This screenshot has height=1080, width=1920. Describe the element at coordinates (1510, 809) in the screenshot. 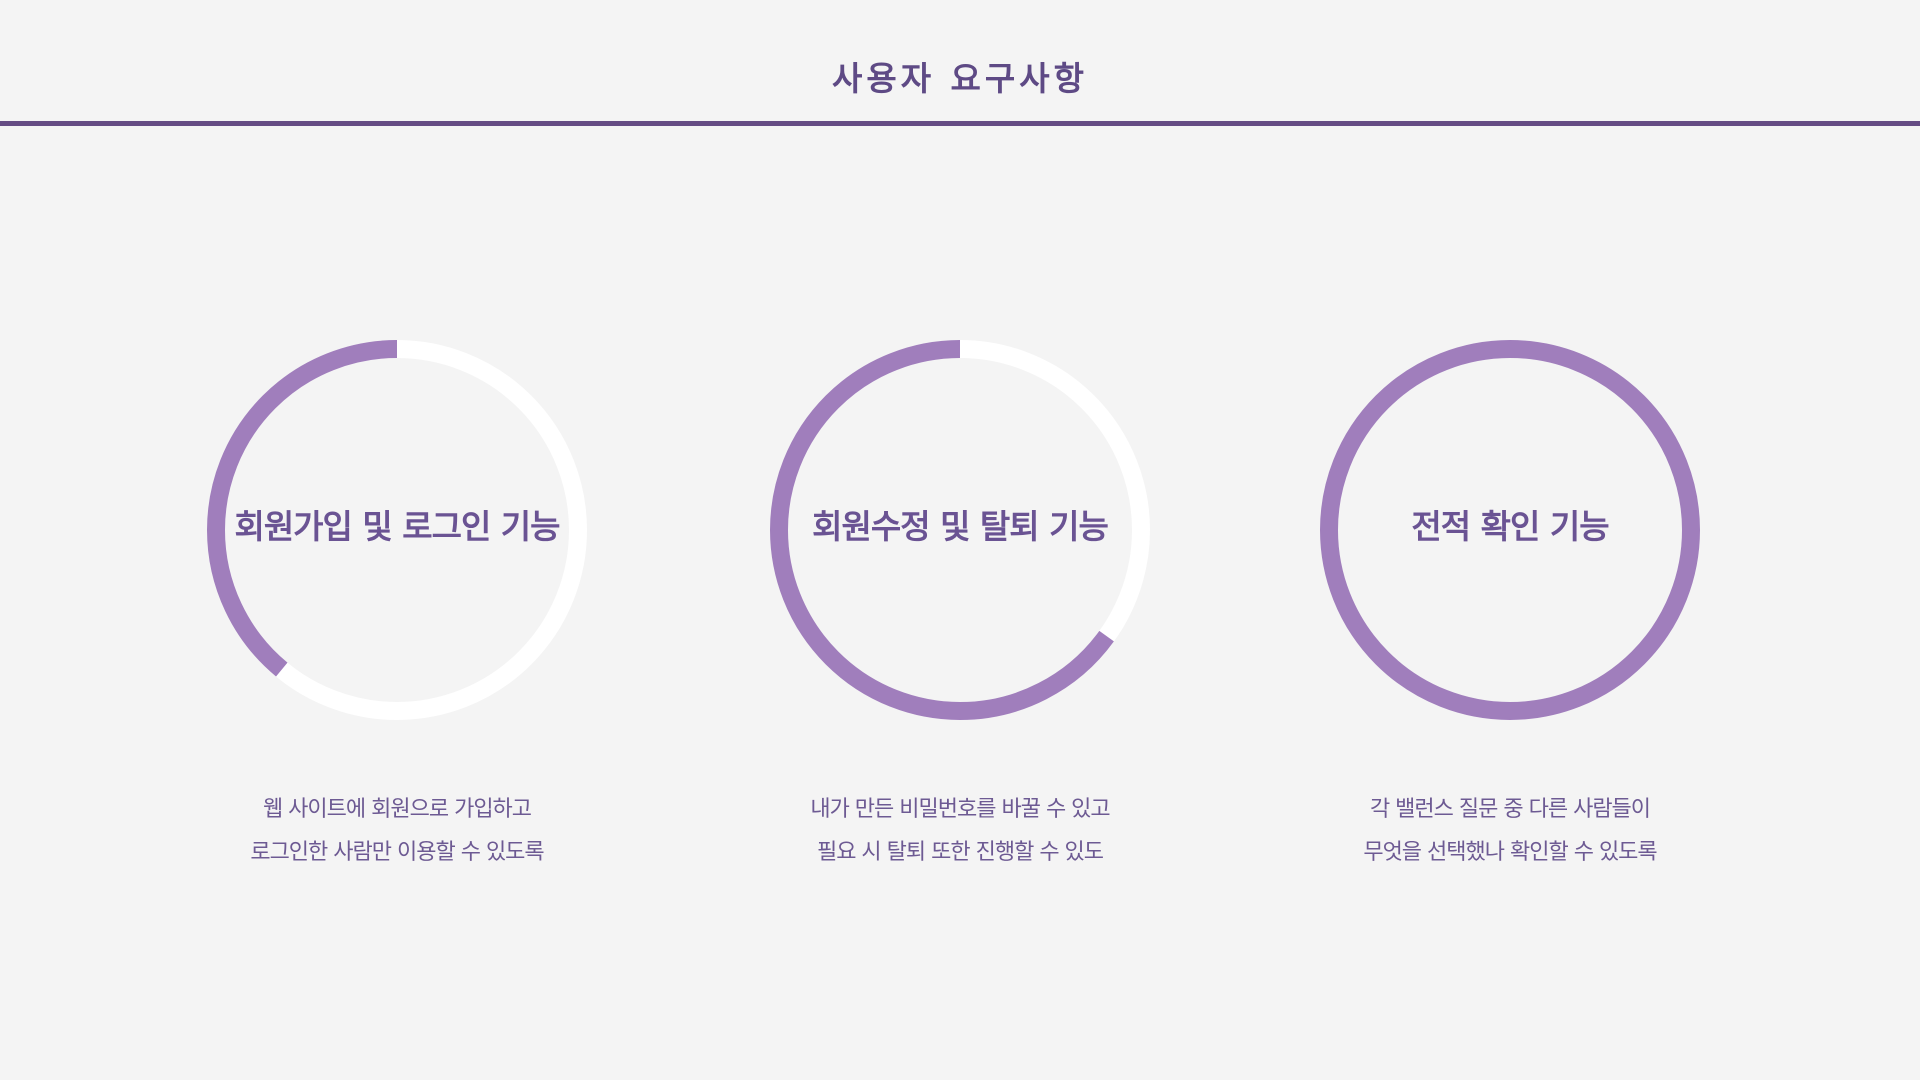

I see `description-line: 각 밸런스 질문 중 다른 사람들이` at that location.